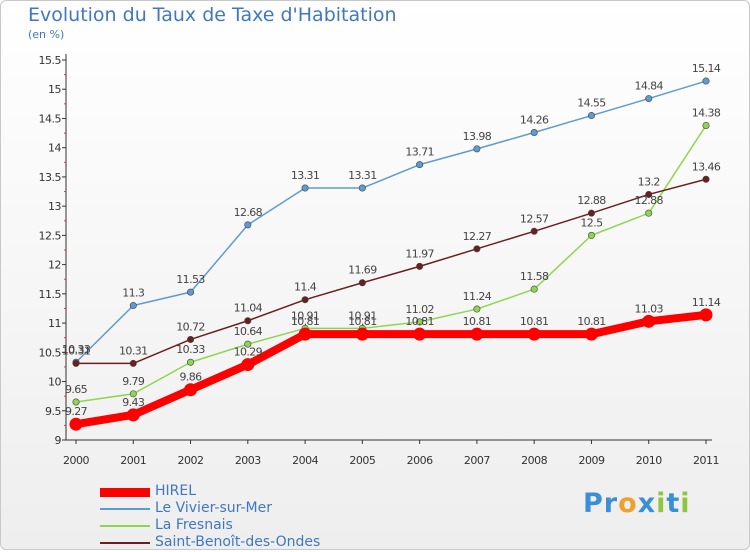 Image resolution: width=750 pixels, height=552 pixels. I want to click on y-tick-label: 12.5, so click(50, 235).